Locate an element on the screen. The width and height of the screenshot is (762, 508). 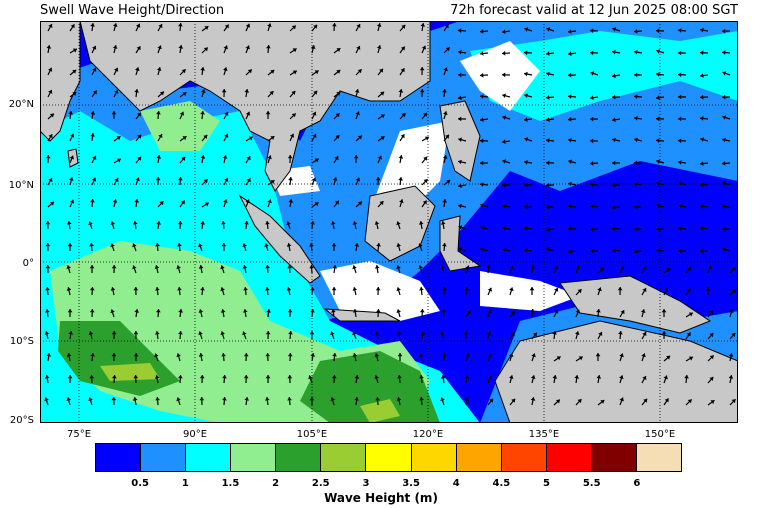
lon-label-90e: 90°E is located at coordinates (195, 434).